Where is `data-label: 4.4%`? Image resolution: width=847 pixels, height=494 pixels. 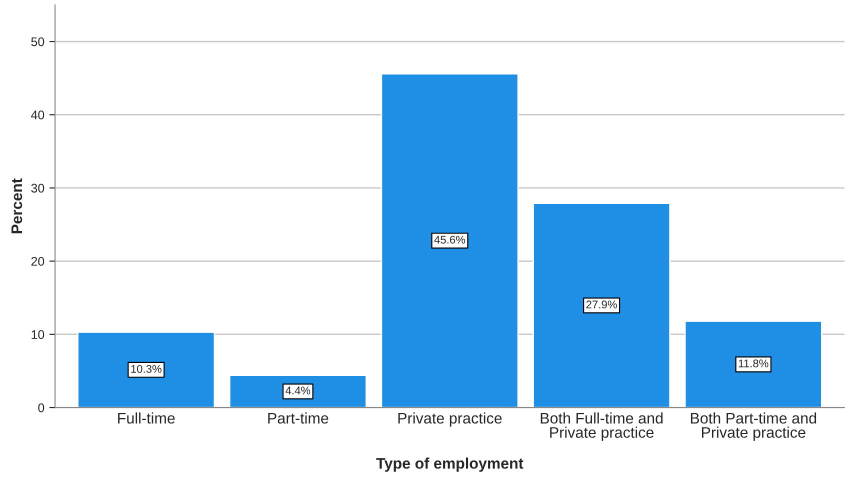
data-label: 4.4% is located at coordinates (298, 390).